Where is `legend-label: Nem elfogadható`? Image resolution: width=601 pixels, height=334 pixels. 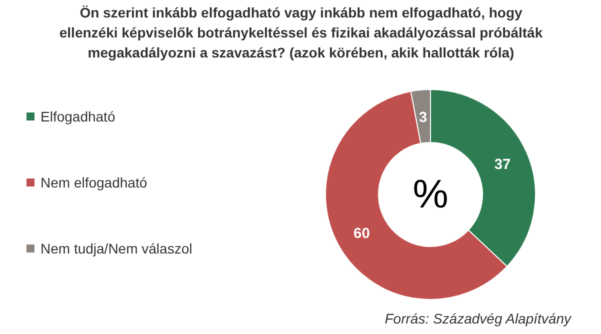 legend-label: Nem elfogadható is located at coordinates (94, 182).